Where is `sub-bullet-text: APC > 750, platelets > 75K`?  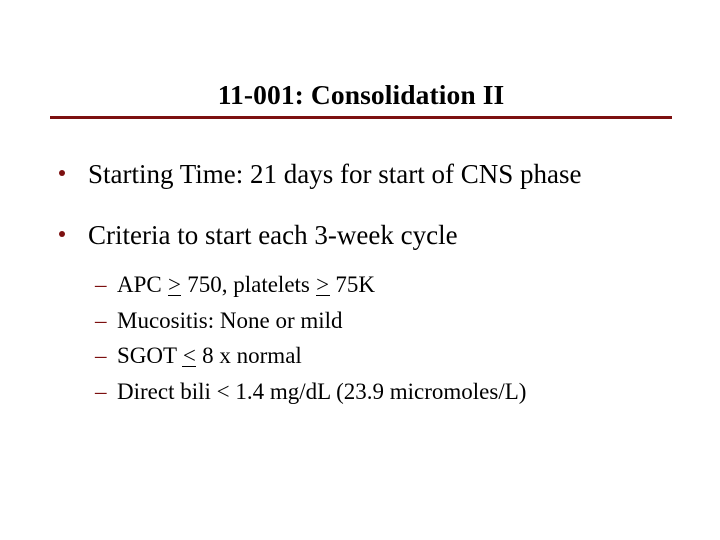
sub-bullet-text: APC > 750, platelets > 75K is located at coordinates (246, 284).